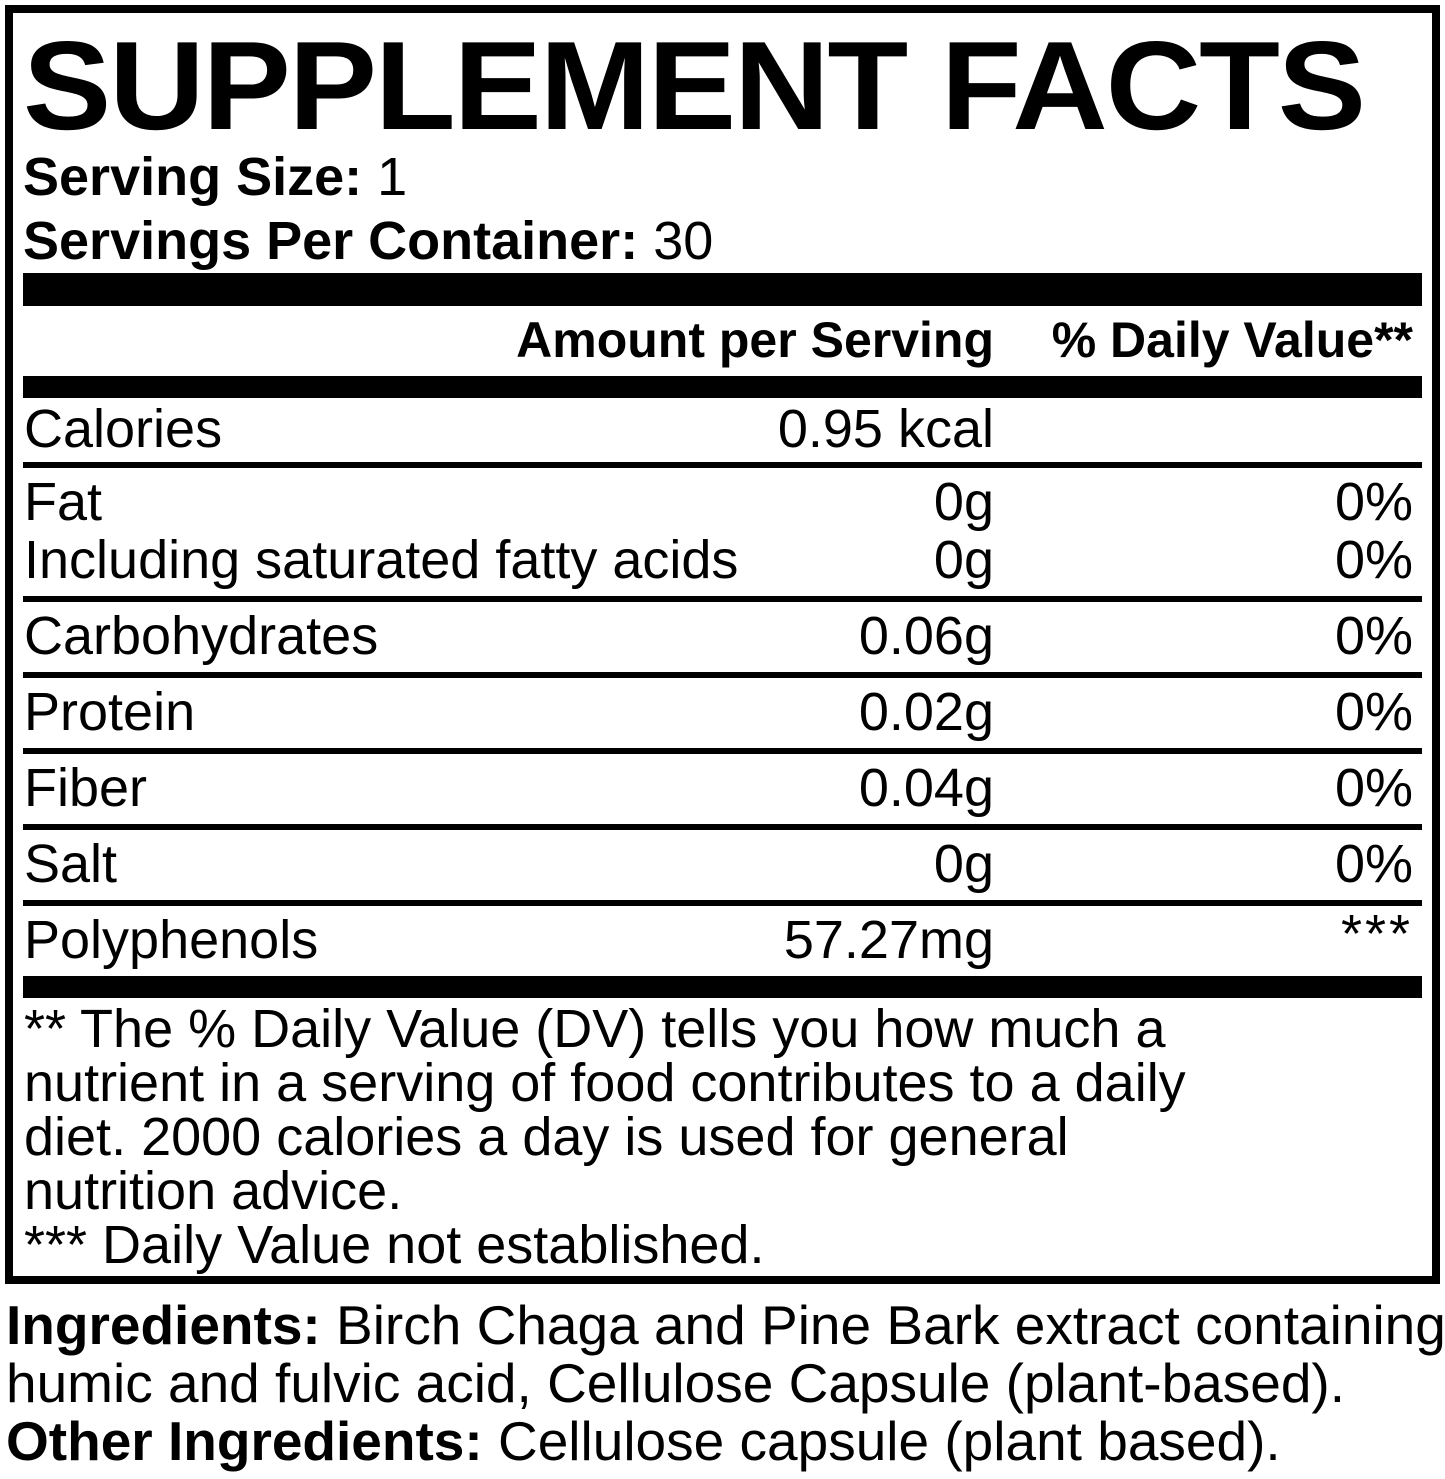  What do you see at coordinates (213, 1191) in the screenshot?
I see `dv-footnote-line: nutrition advice.` at bounding box center [213, 1191].